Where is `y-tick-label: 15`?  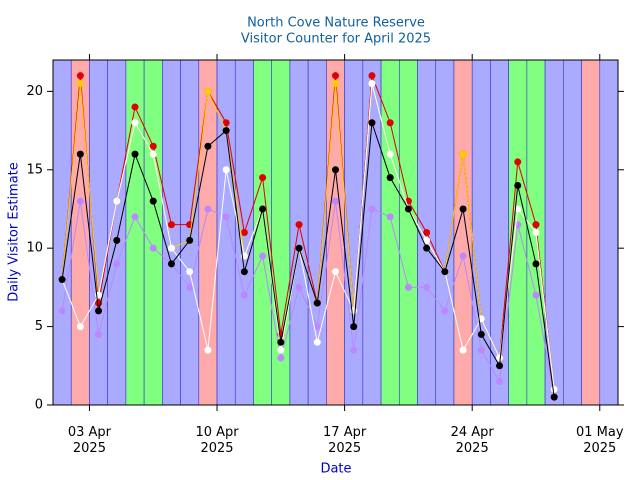 y-tick-label: 15 is located at coordinates (34, 169).